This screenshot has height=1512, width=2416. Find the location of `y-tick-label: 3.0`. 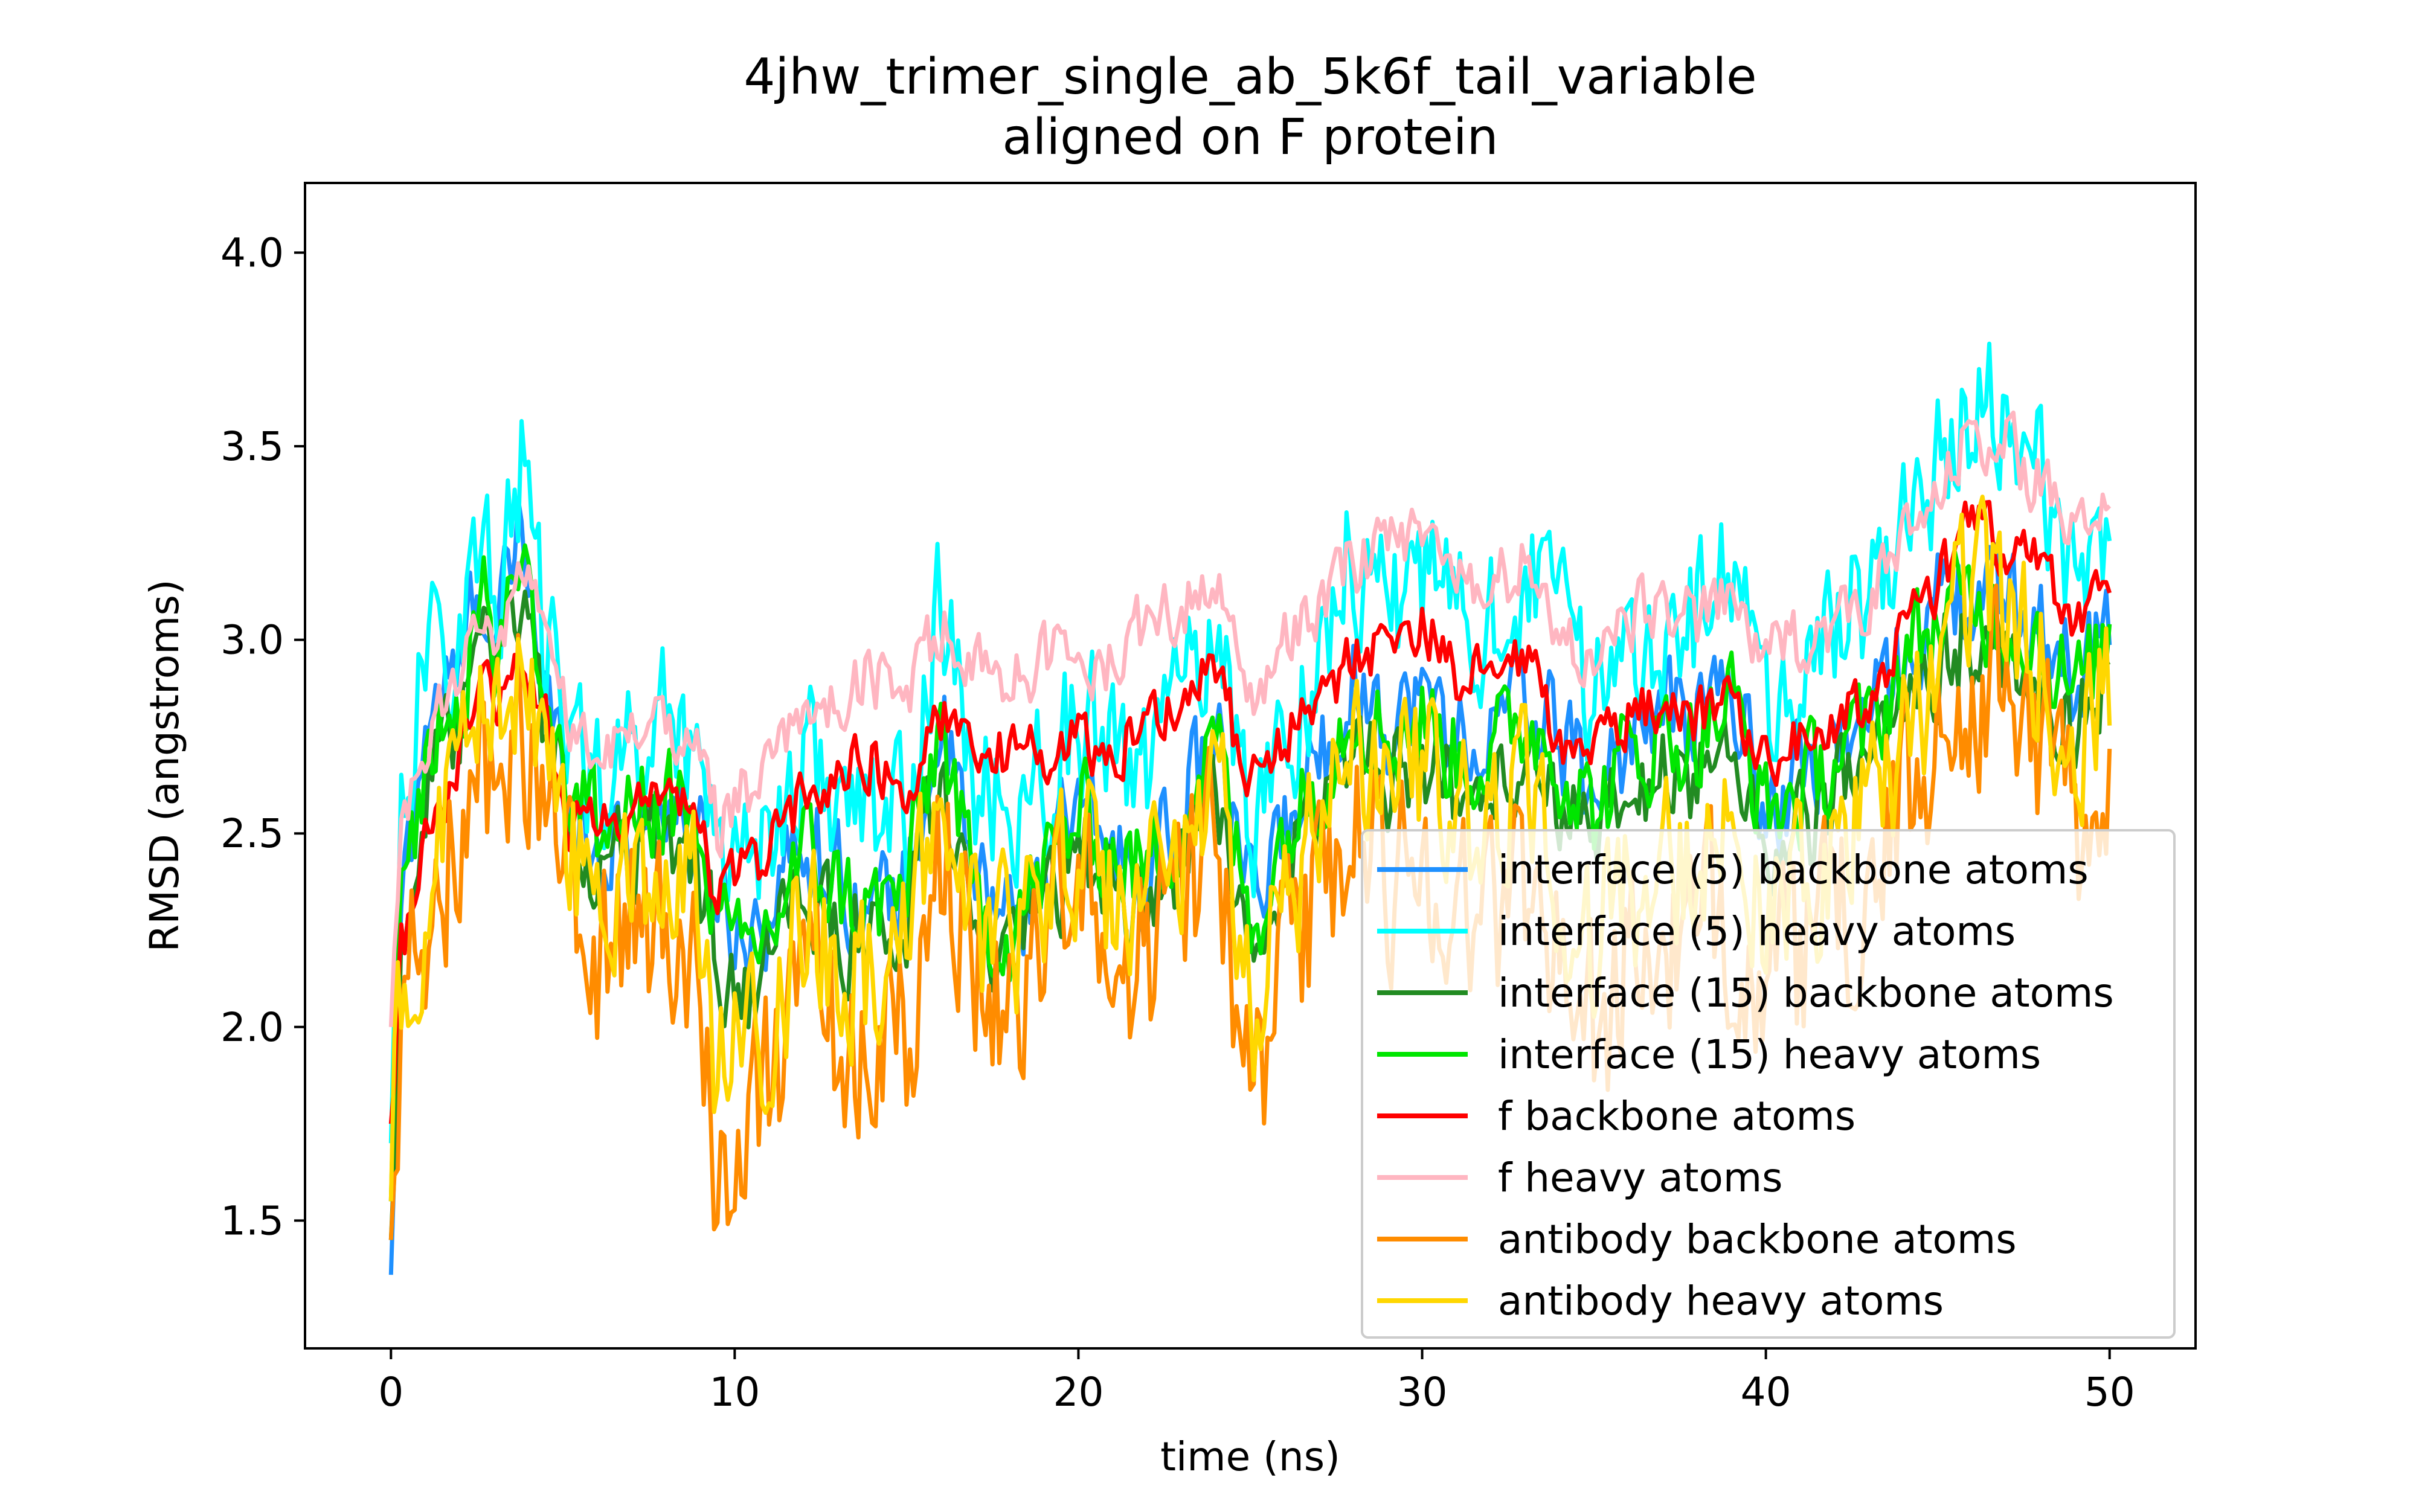

y-tick-label: 3.0 is located at coordinates (252, 640).